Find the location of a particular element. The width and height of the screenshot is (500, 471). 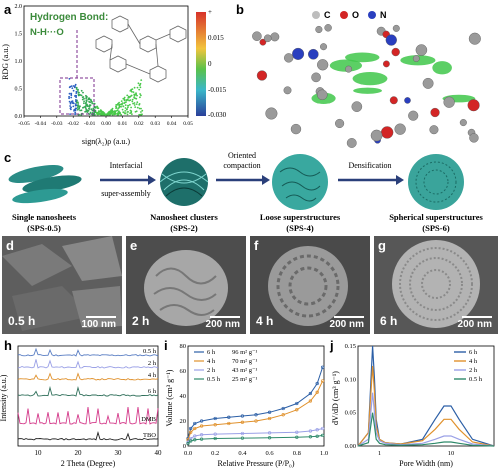

rdg-xtick: 0.04 is located at coordinates (172, 124).